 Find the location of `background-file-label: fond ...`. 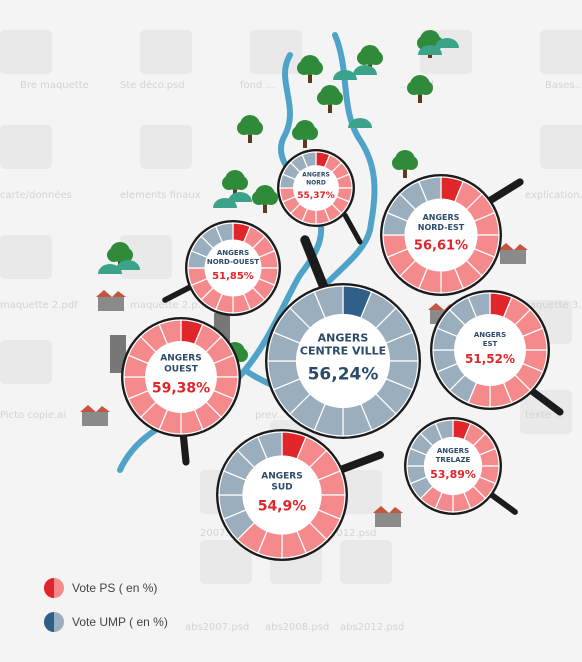

background-file-label: fond ... is located at coordinates (257, 85).